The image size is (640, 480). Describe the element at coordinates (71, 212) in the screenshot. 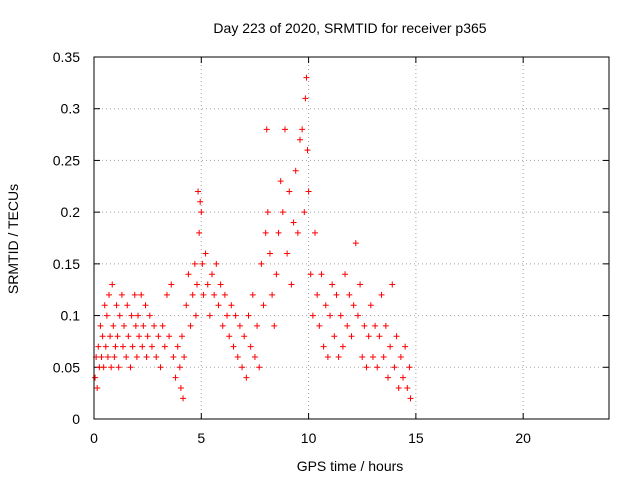

I see `y-tick-label: 0.2` at that location.